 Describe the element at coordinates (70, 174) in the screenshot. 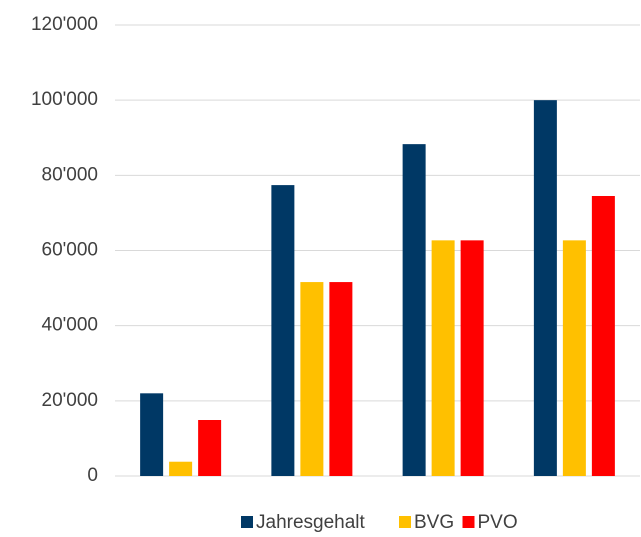

I see `y-tick-label: 80'000` at that location.